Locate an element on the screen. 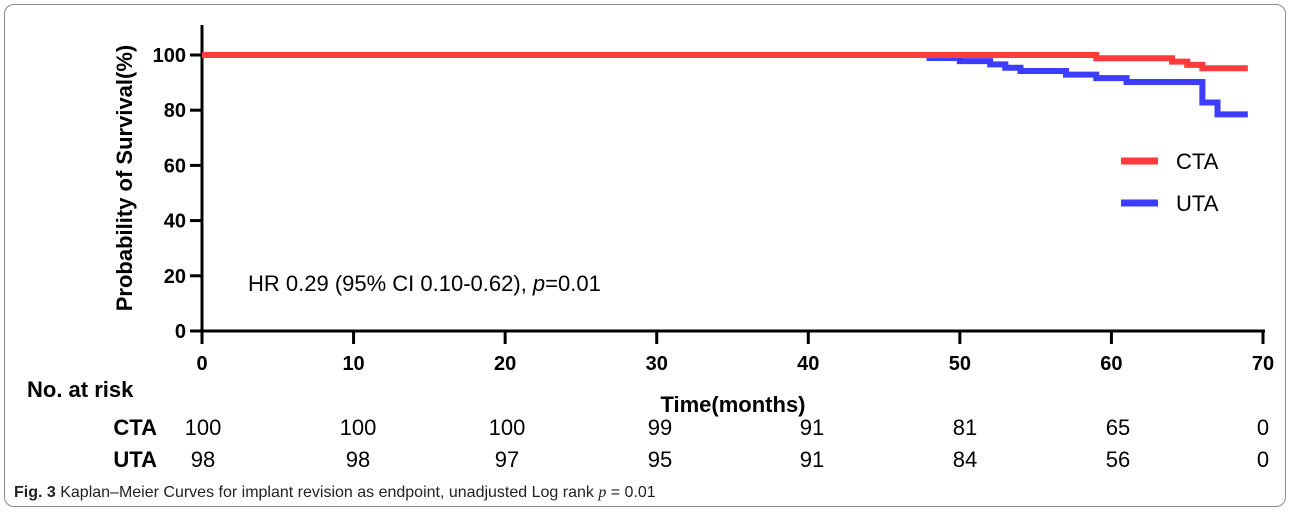 The image size is (1292, 513). y-tick-label: 100 is located at coordinates (169, 56).